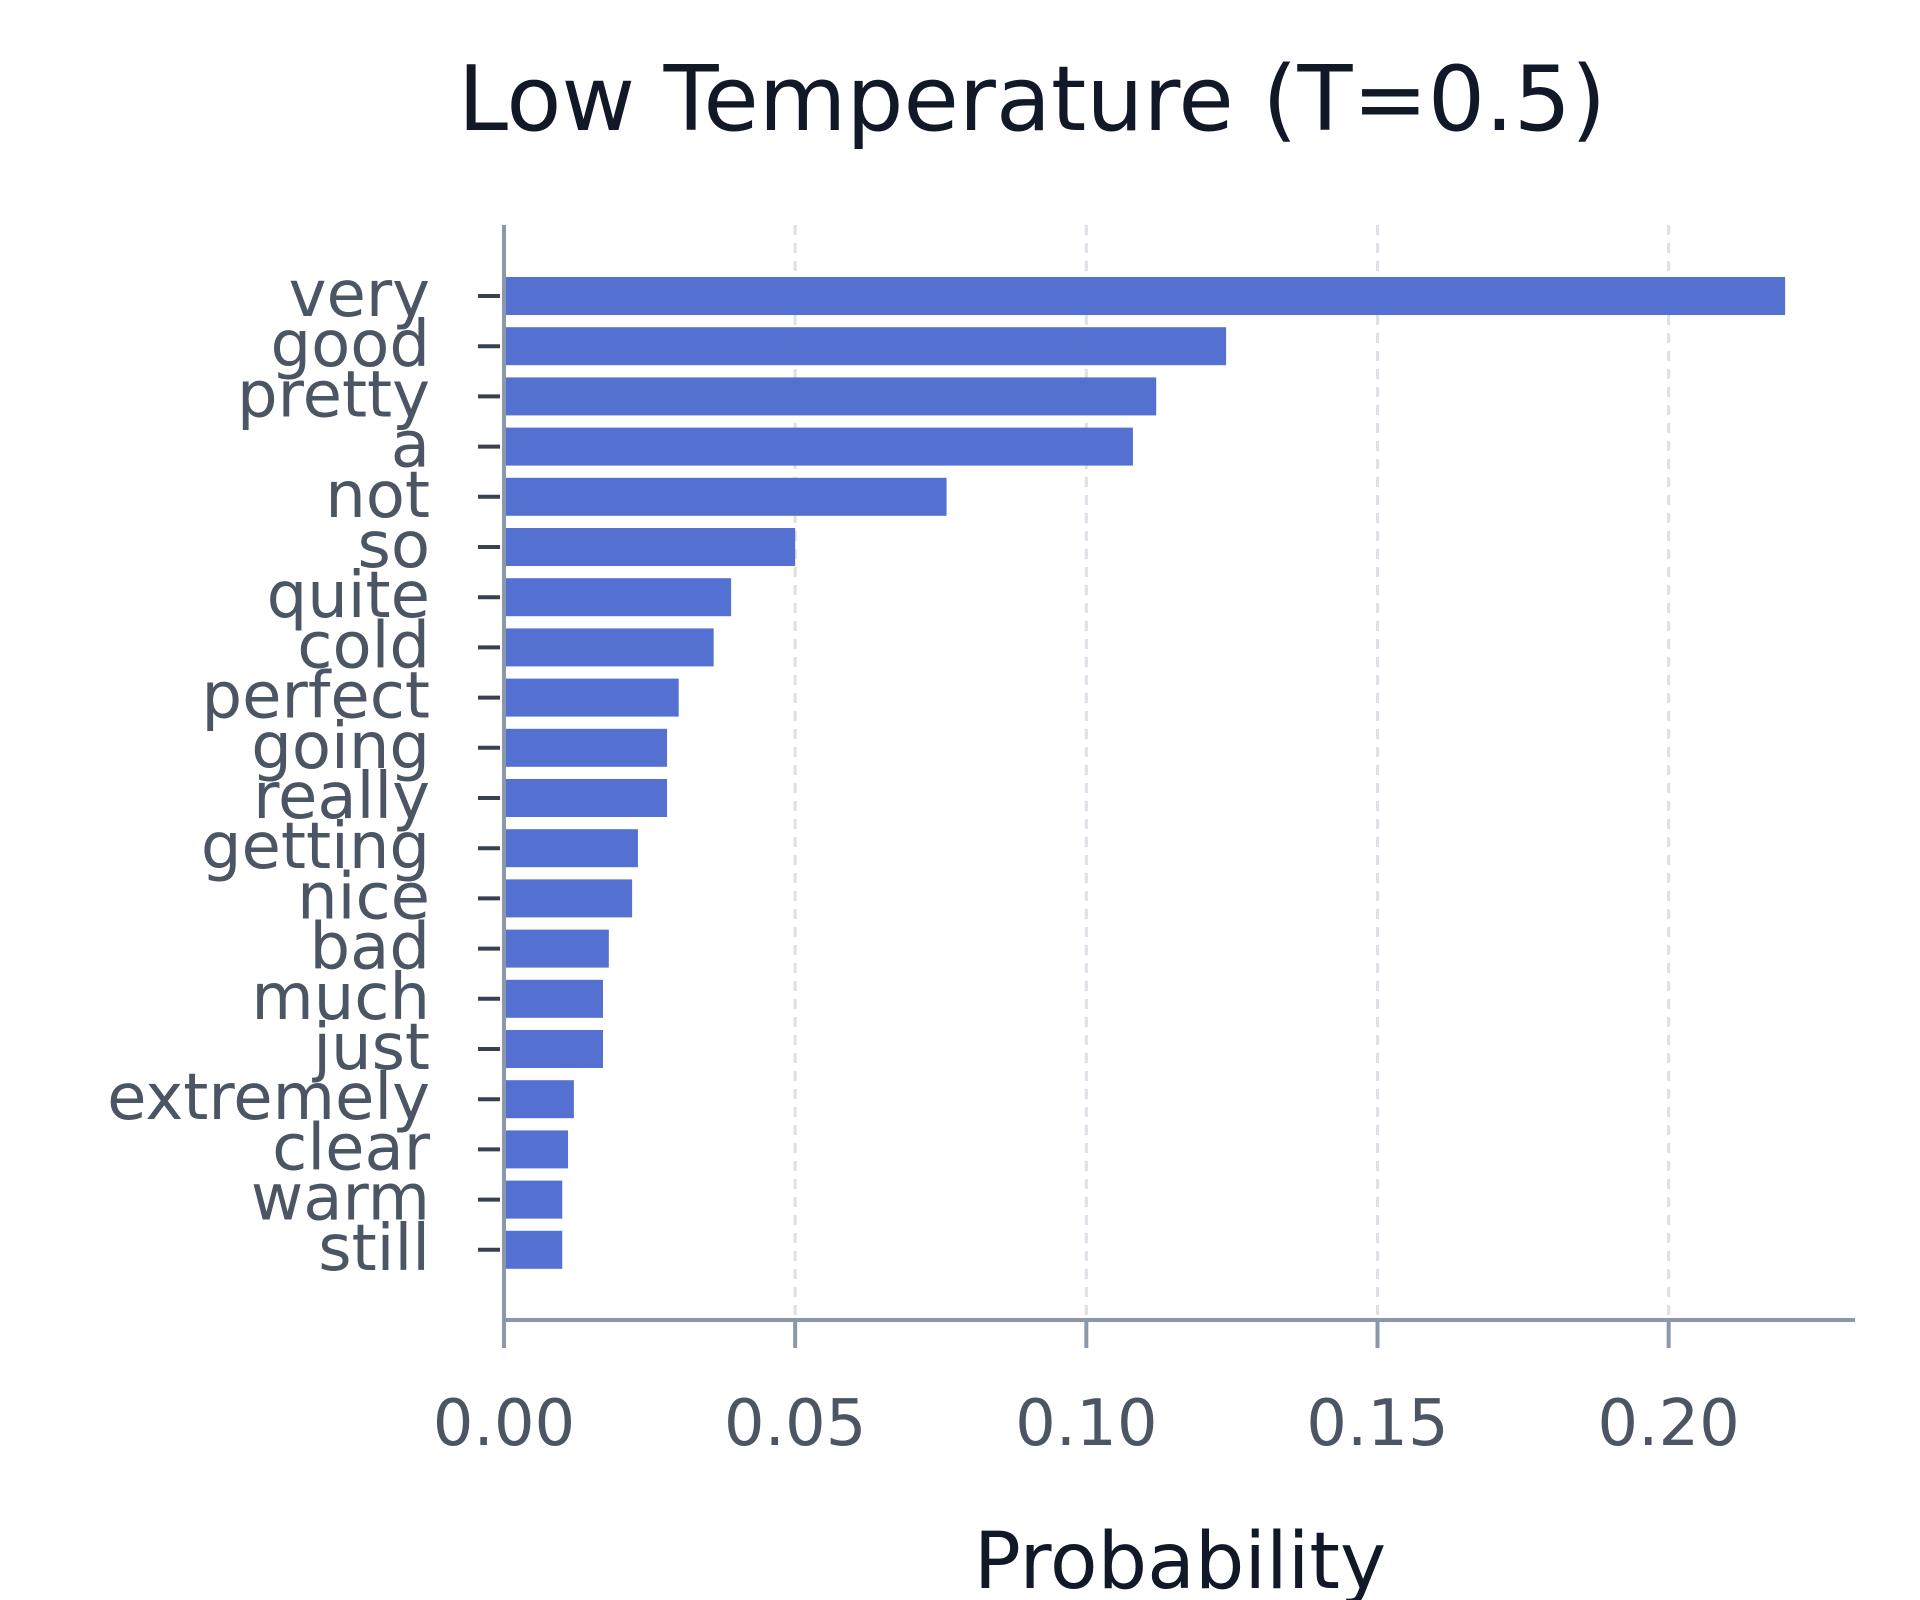  I want to click on y-tick-label: not, so click(377, 496).